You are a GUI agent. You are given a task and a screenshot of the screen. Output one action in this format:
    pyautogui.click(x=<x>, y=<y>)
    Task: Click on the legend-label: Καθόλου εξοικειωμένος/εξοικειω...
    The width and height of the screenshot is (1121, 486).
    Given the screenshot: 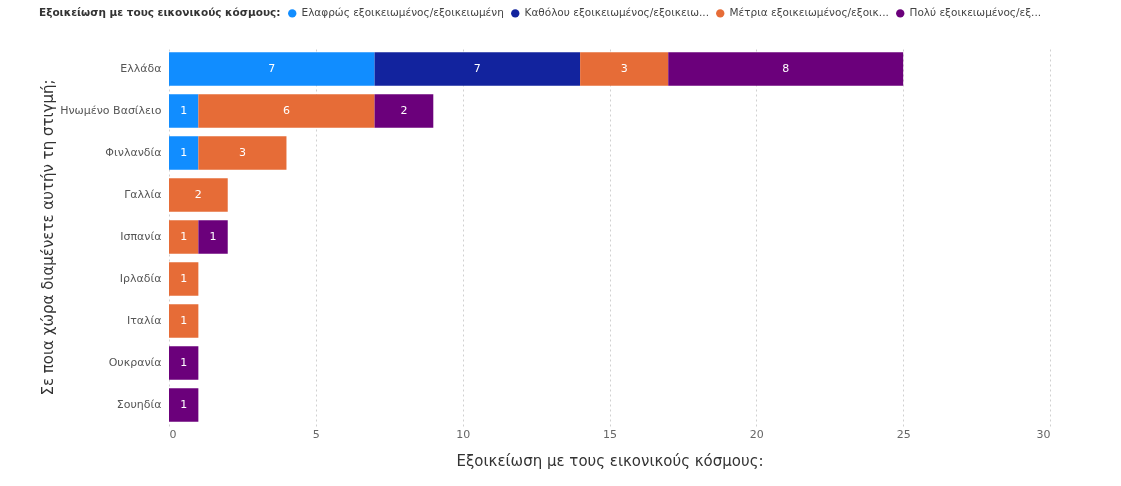 What is the action you would take?
    pyautogui.click(x=616, y=12)
    